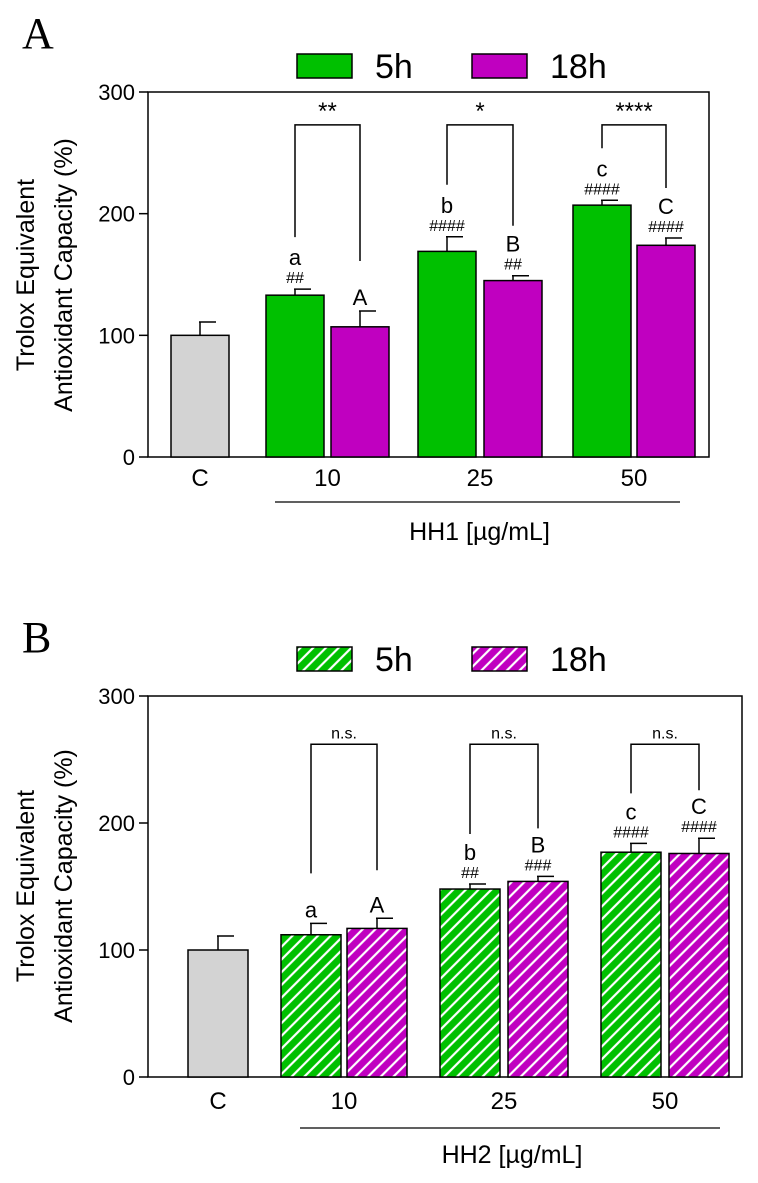 This screenshot has height=1183, width=758. I want to click on comparison-label: **, so click(327, 111).